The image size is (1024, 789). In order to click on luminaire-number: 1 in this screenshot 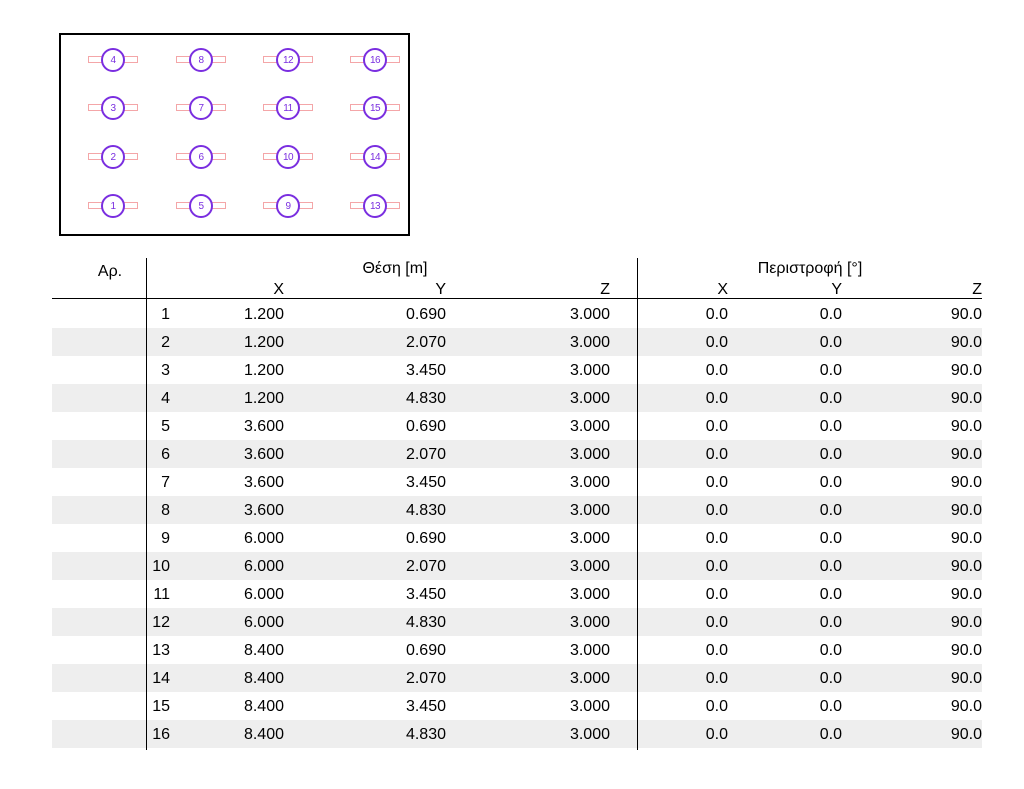, I will do `click(113, 206)`.